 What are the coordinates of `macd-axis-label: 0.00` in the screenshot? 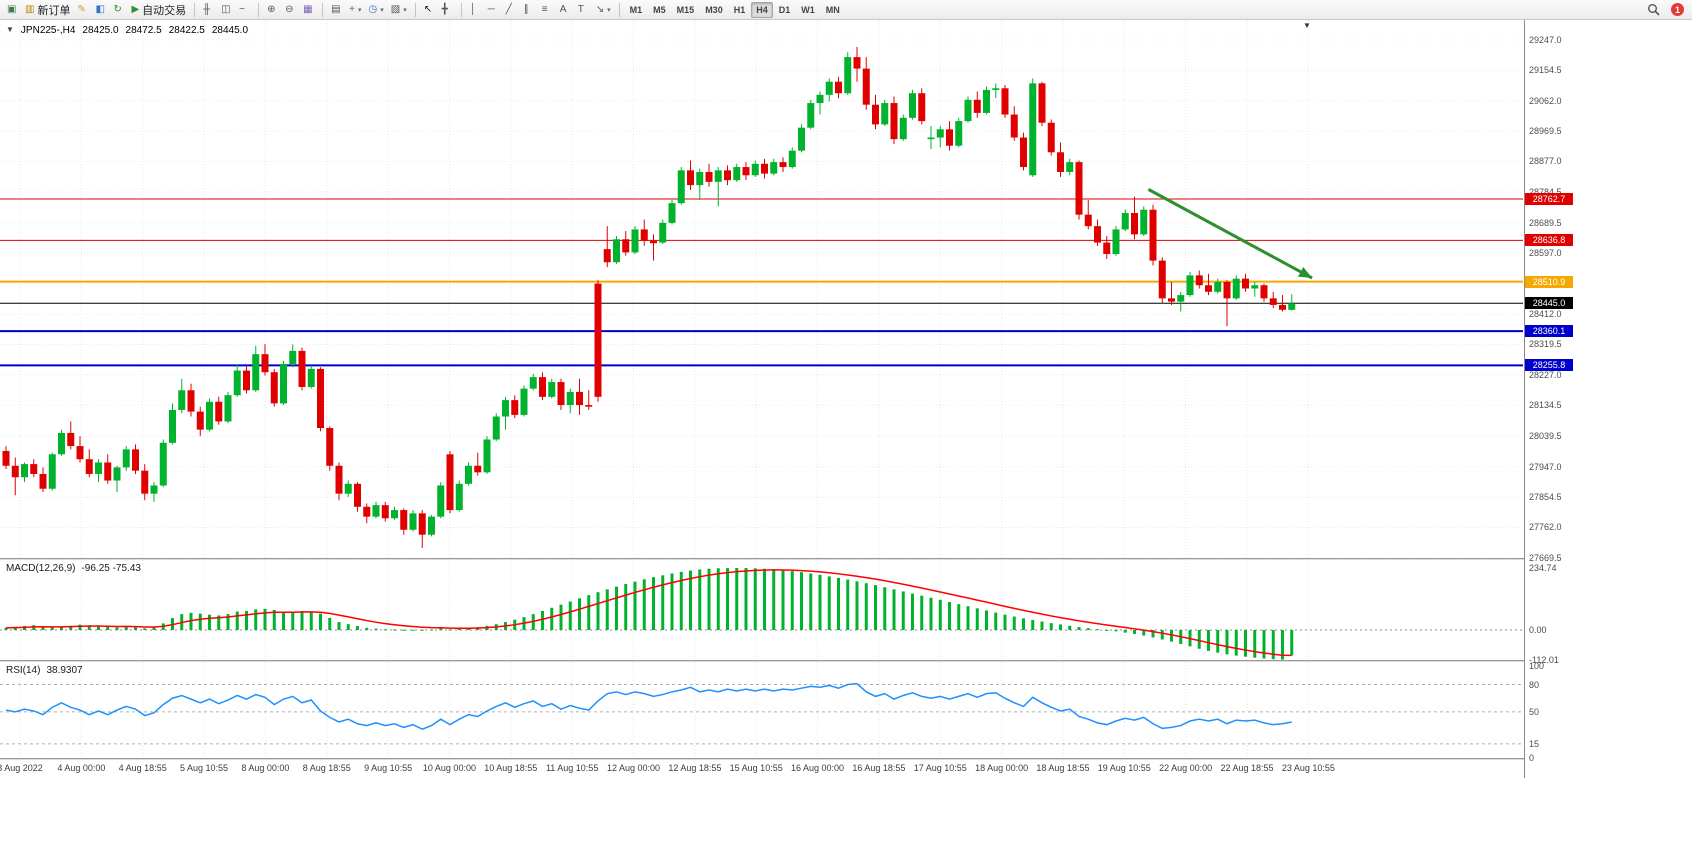 It's located at (1538, 629).